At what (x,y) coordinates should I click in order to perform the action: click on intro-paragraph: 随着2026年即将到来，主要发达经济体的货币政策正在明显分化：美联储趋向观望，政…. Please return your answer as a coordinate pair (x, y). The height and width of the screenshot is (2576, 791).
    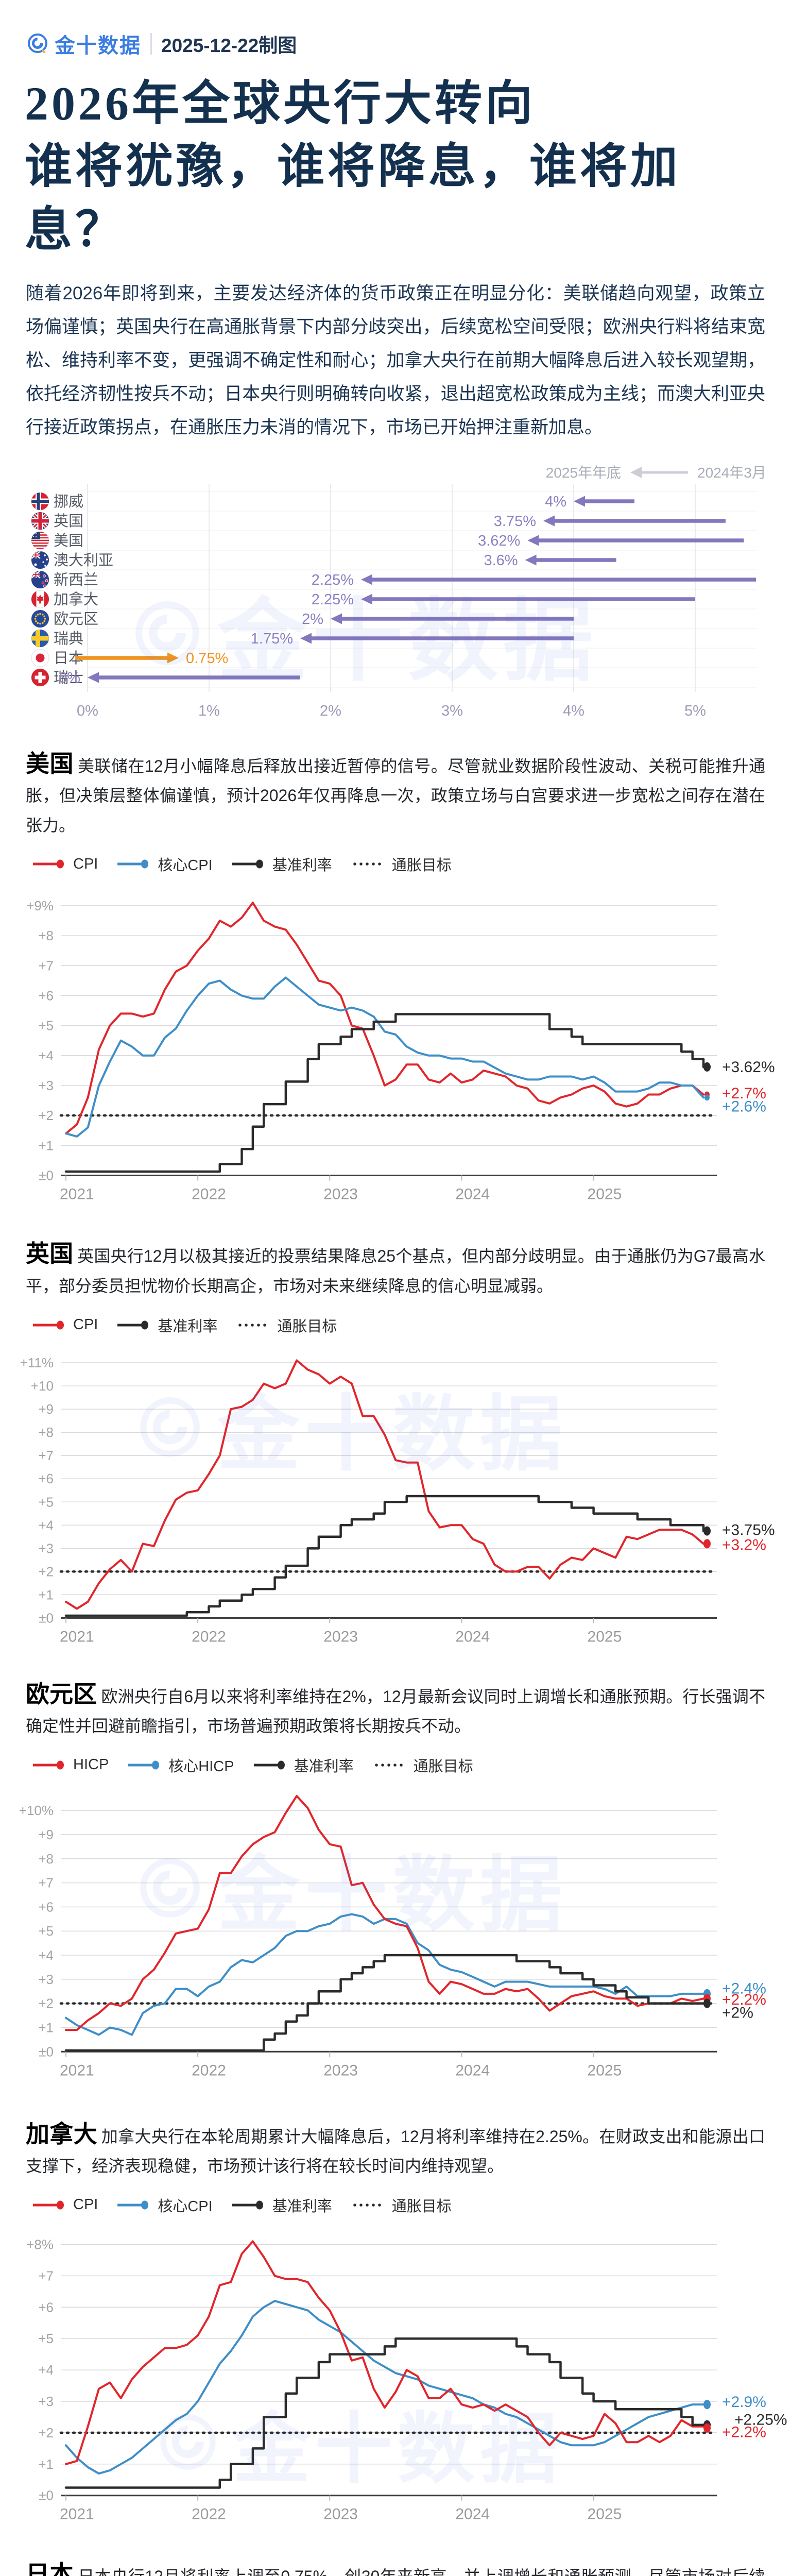
    Looking at the image, I should click on (395, 360).